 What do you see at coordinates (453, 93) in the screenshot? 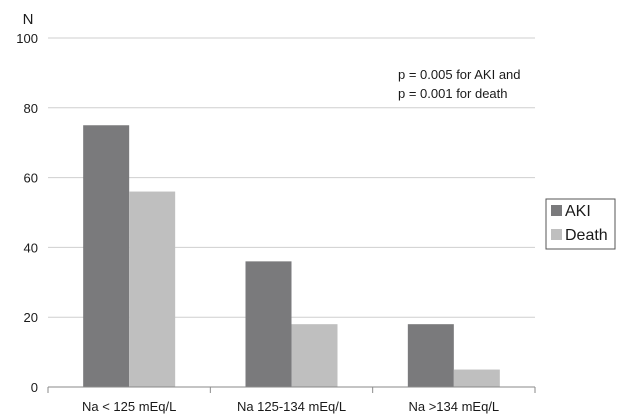
I see `annotation-line-2: p = 0.001 for death` at bounding box center [453, 93].